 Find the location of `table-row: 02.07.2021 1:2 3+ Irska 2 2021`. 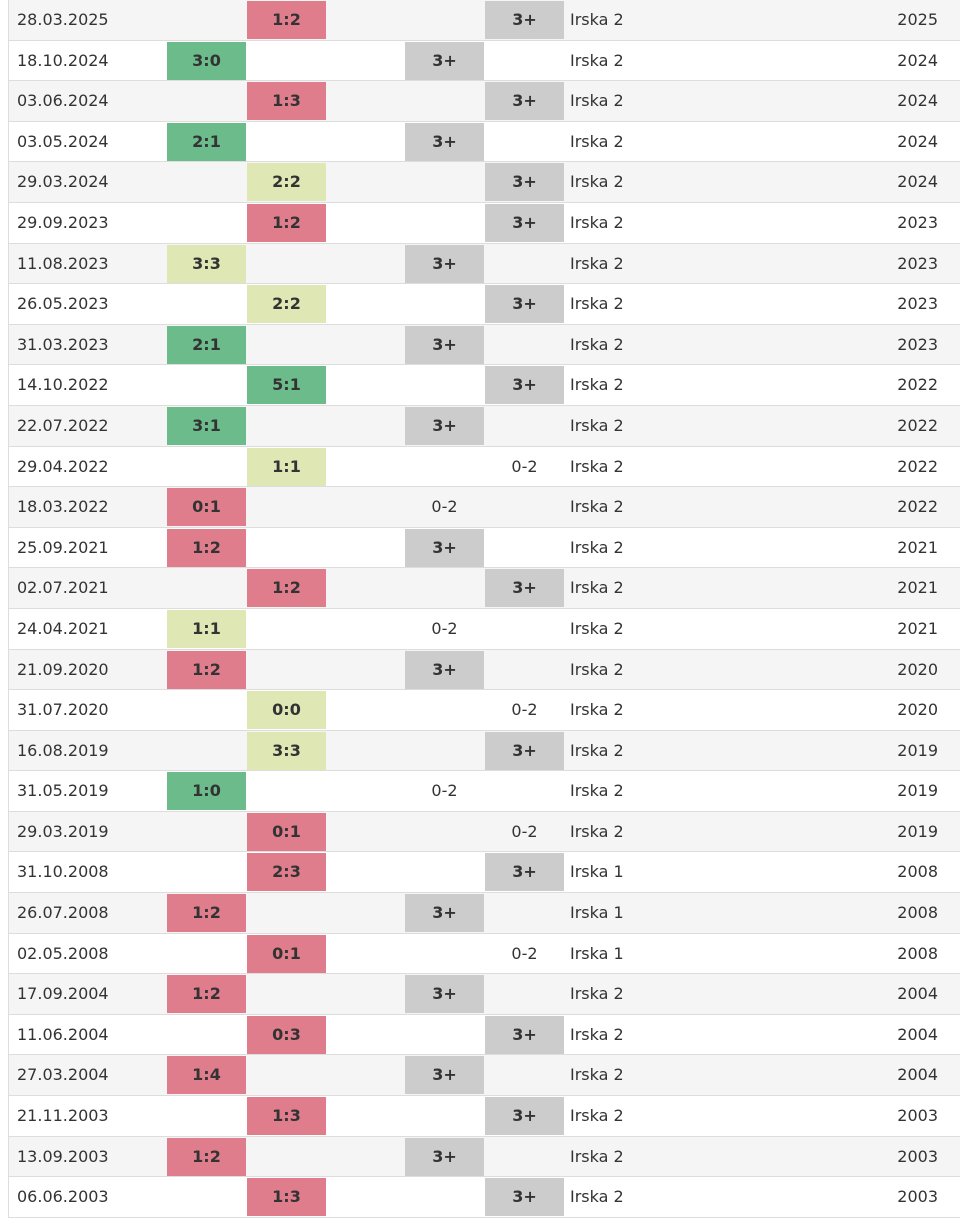

table-row: 02.07.2021 1:2 3+ Irska 2 2021 is located at coordinates (484, 588).